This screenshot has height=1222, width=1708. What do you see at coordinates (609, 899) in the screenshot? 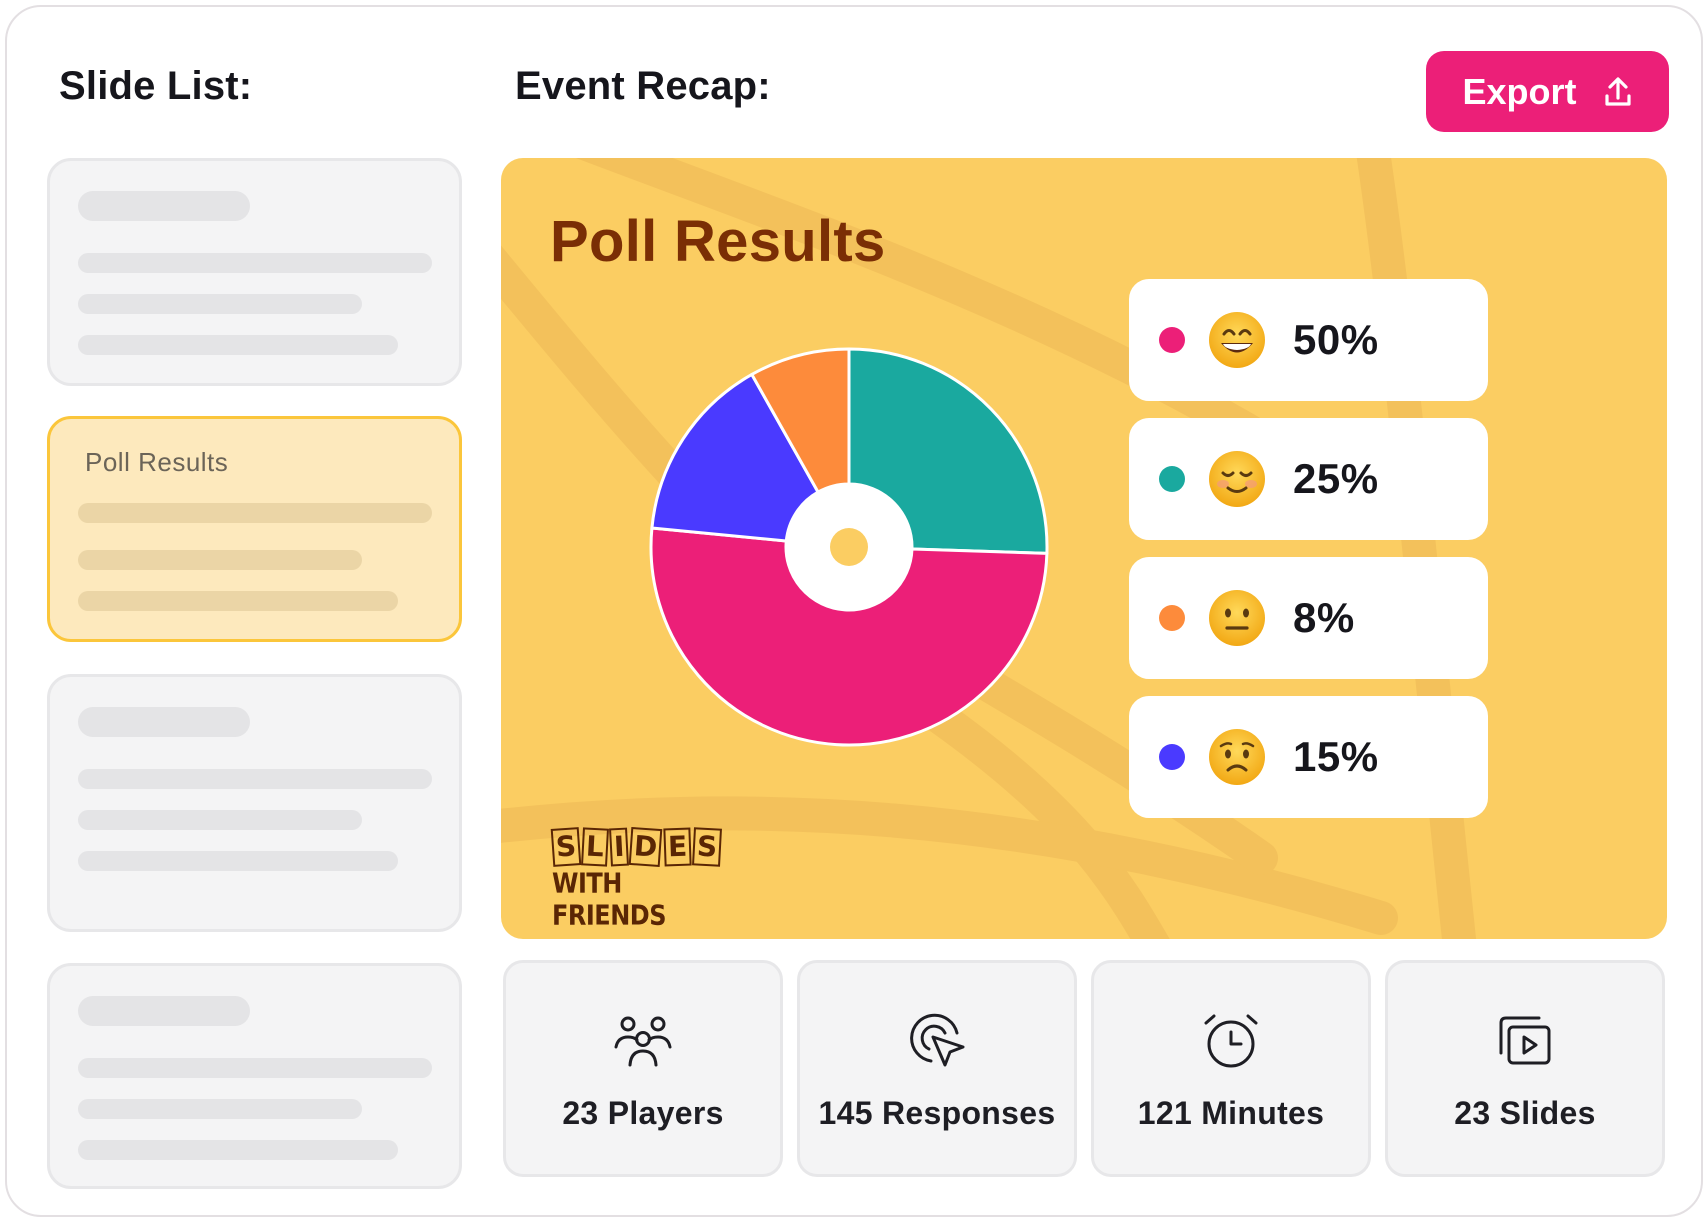
I see `logo-subtitle: WITH FRIENDS` at bounding box center [609, 899].